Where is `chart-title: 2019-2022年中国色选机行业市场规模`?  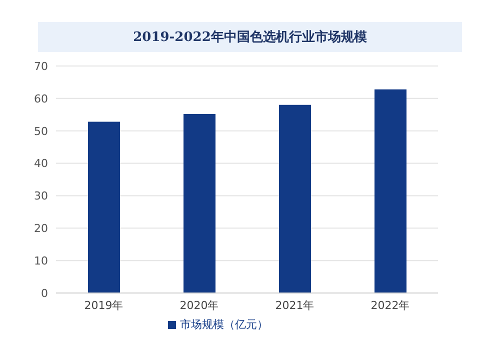
chart-title: 2019-2022年中国色选机行业市场规模 is located at coordinates (250, 37).